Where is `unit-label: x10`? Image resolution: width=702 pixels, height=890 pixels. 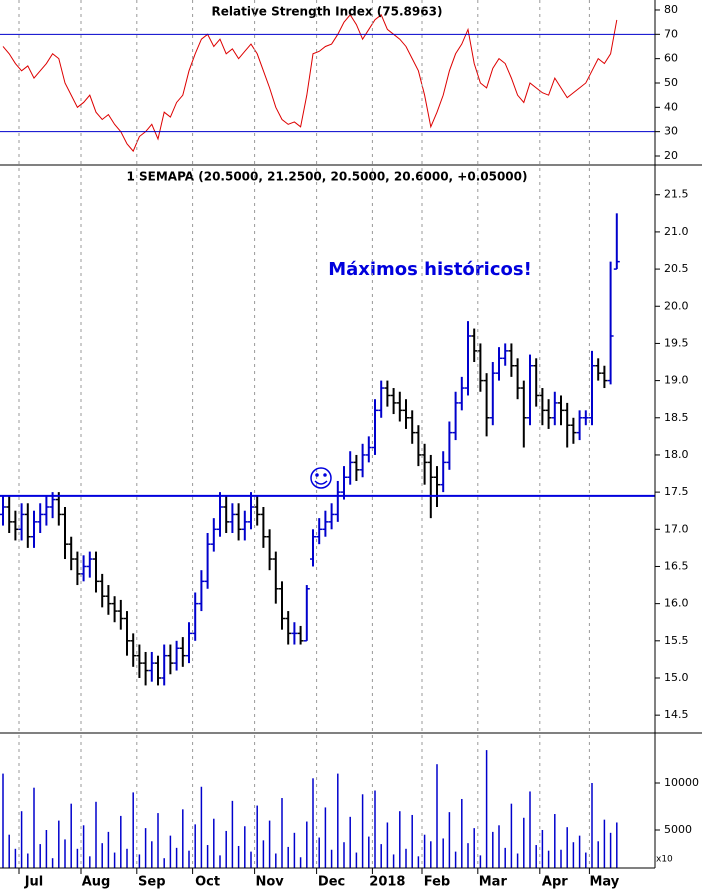 unit-label: x10 is located at coordinates (664, 860).